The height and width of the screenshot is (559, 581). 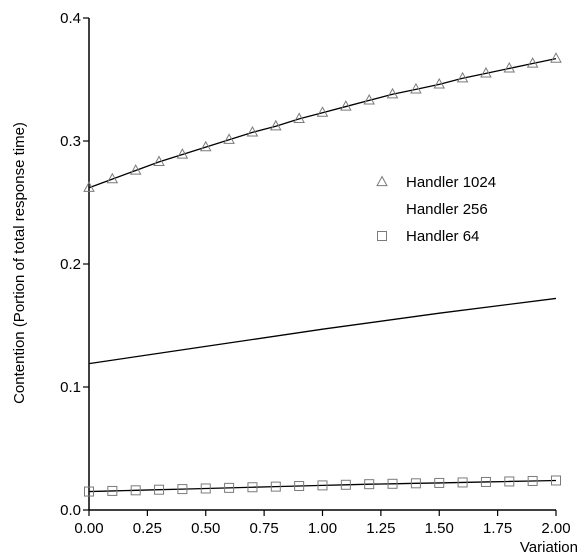 I want to click on legend-item: Handler 64, so click(x=428, y=236).